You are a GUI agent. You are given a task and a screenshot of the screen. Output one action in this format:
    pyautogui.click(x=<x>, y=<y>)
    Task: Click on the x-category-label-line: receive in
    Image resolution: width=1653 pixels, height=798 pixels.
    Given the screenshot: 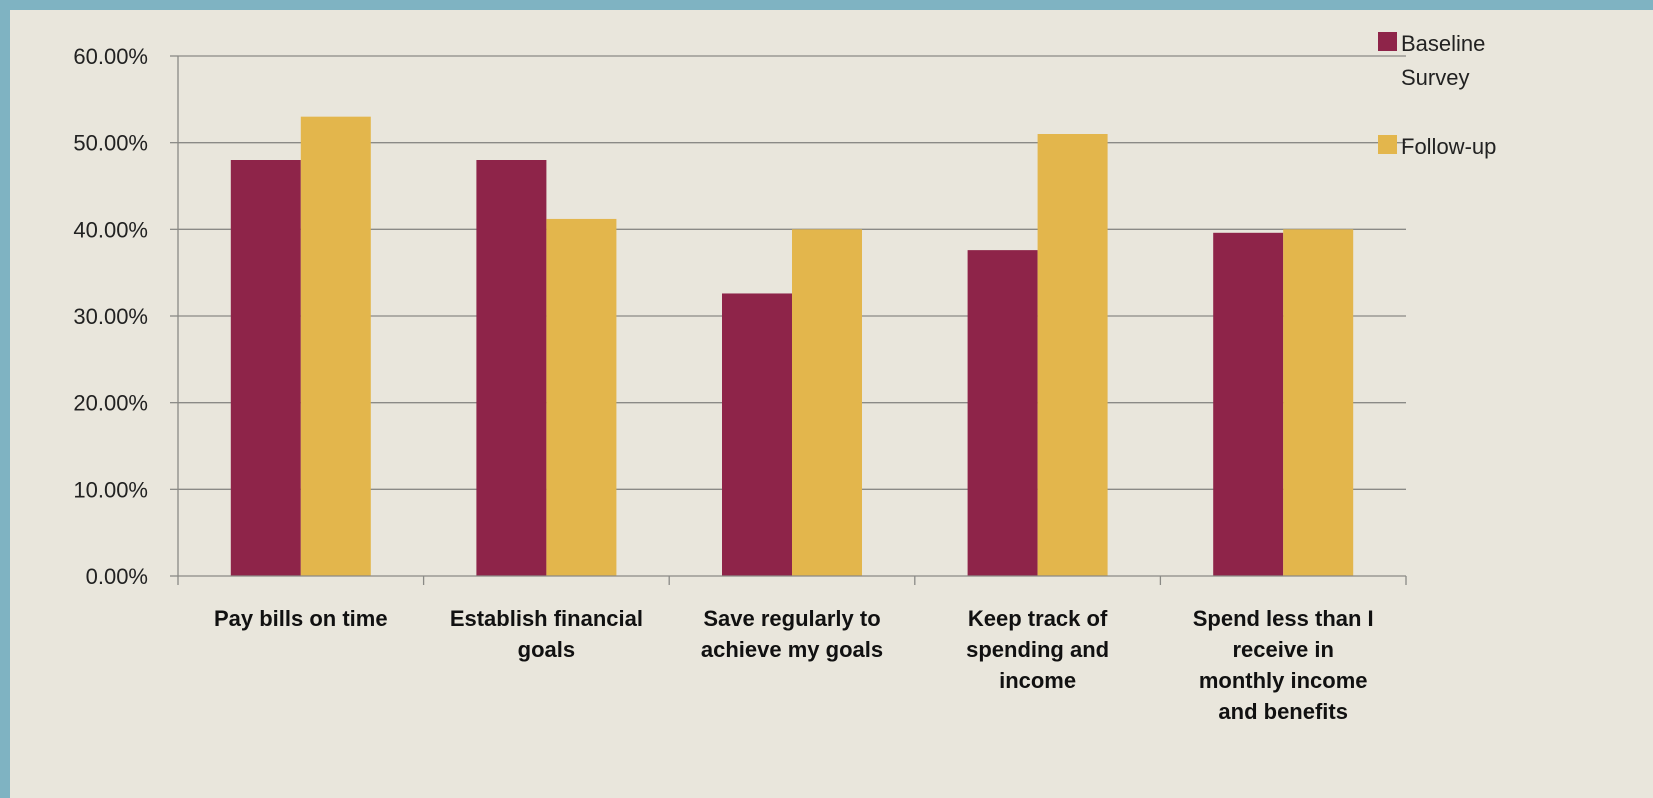 What is the action you would take?
    pyautogui.click(x=1283, y=649)
    